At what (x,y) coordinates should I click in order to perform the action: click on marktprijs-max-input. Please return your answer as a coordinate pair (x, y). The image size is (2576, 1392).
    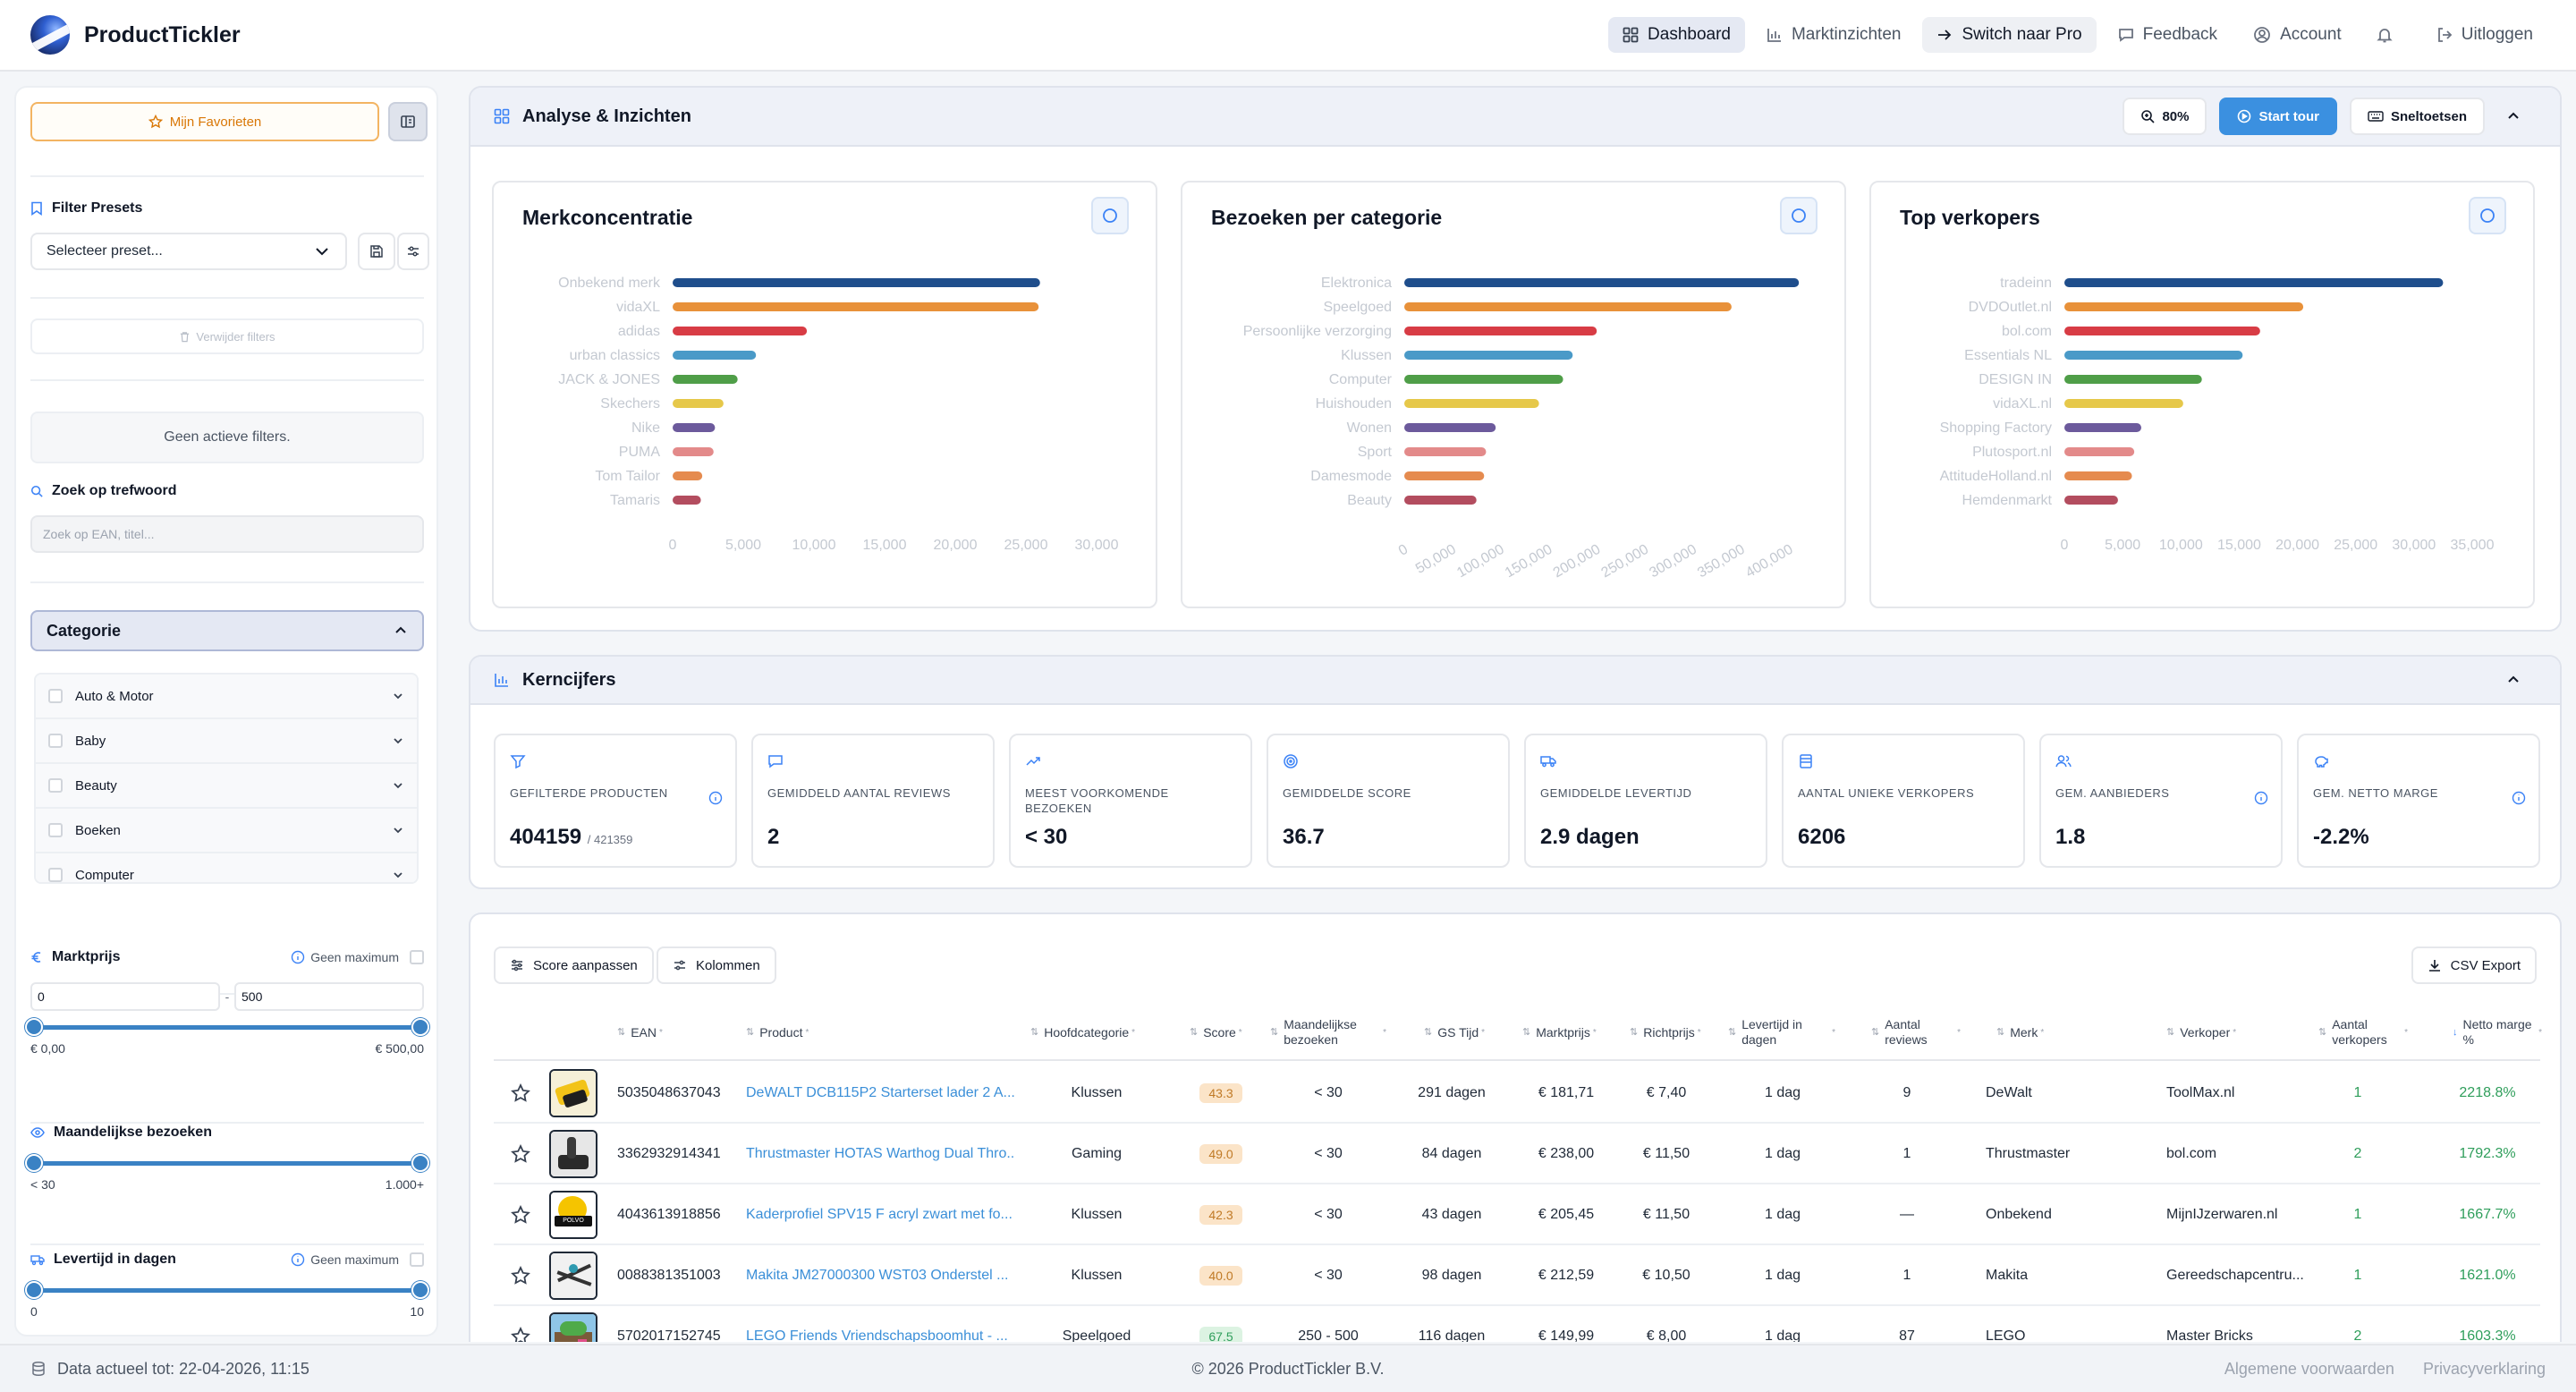
    Looking at the image, I should click on (329, 996).